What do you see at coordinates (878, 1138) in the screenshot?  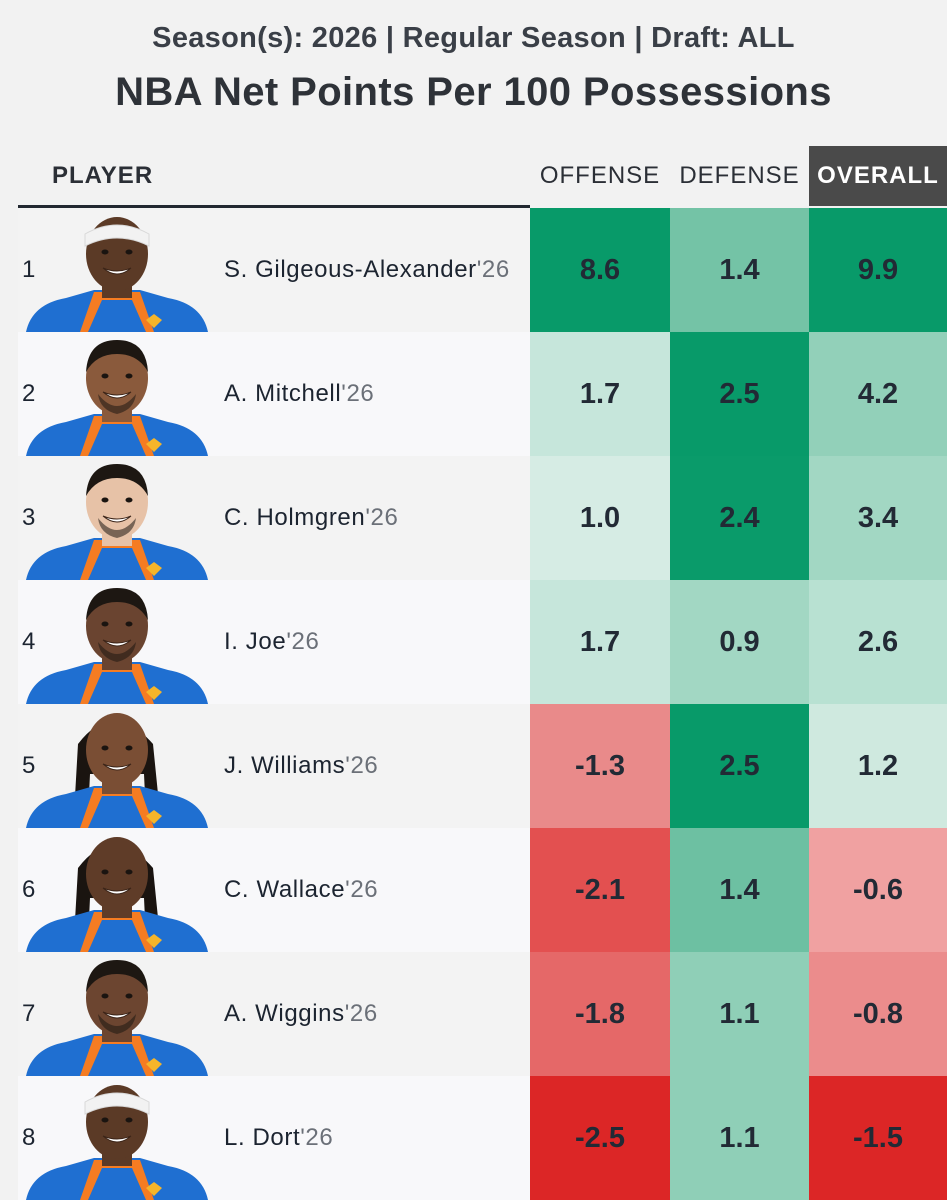 I see `overall-value-cell: -1.5` at bounding box center [878, 1138].